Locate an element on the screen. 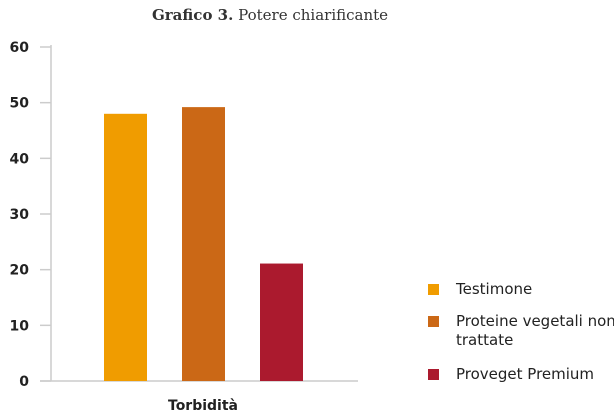  y-tick-label: 50 is located at coordinates (20, 104).